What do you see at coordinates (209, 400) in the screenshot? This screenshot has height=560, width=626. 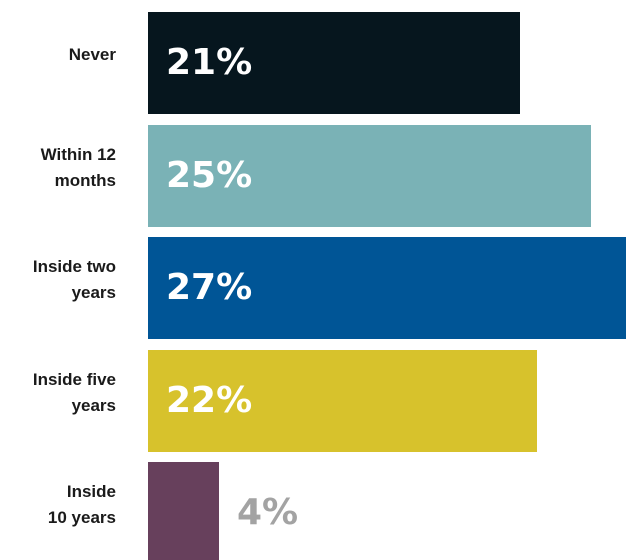 I see `data-label: 22%` at bounding box center [209, 400].